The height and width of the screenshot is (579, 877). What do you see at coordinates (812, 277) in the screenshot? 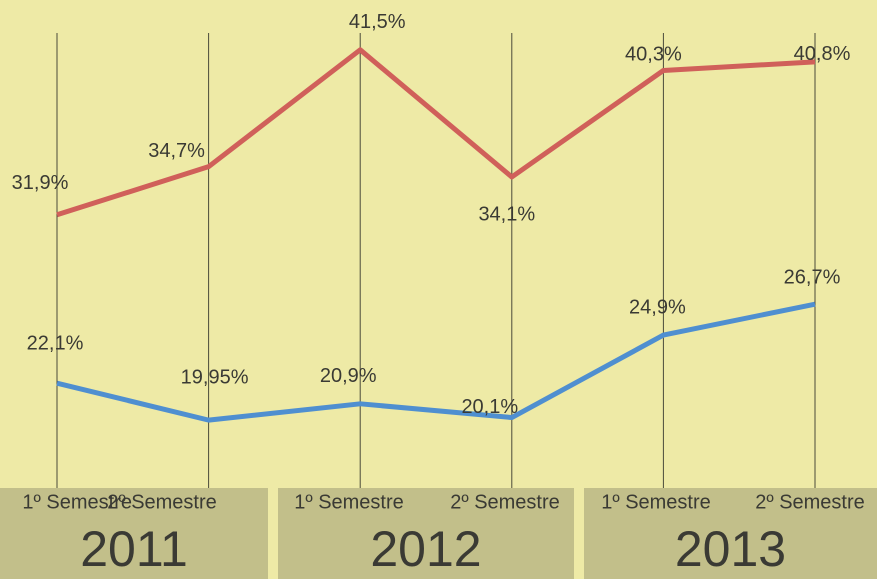
I see `data-label: 26,7%` at bounding box center [812, 277].